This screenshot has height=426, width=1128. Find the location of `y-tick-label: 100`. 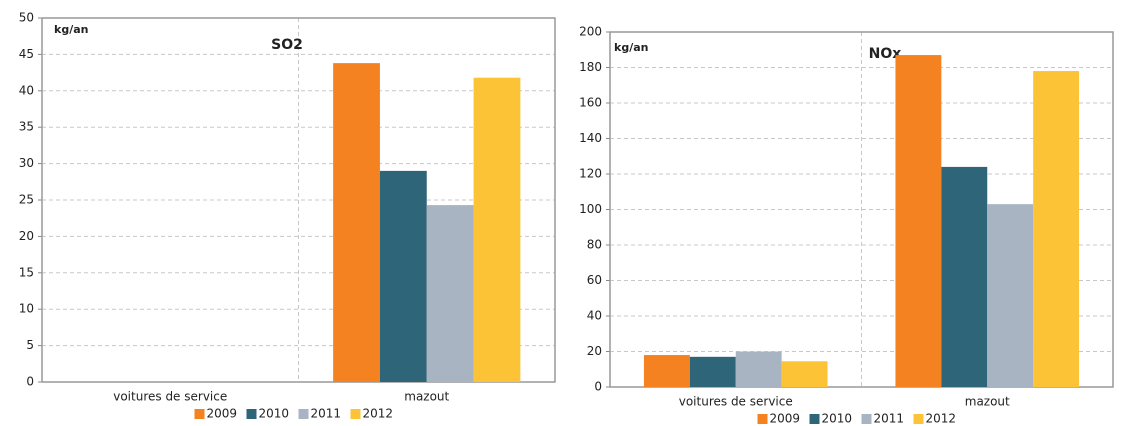

y-tick-label: 100 is located at coordinates (590, 209).